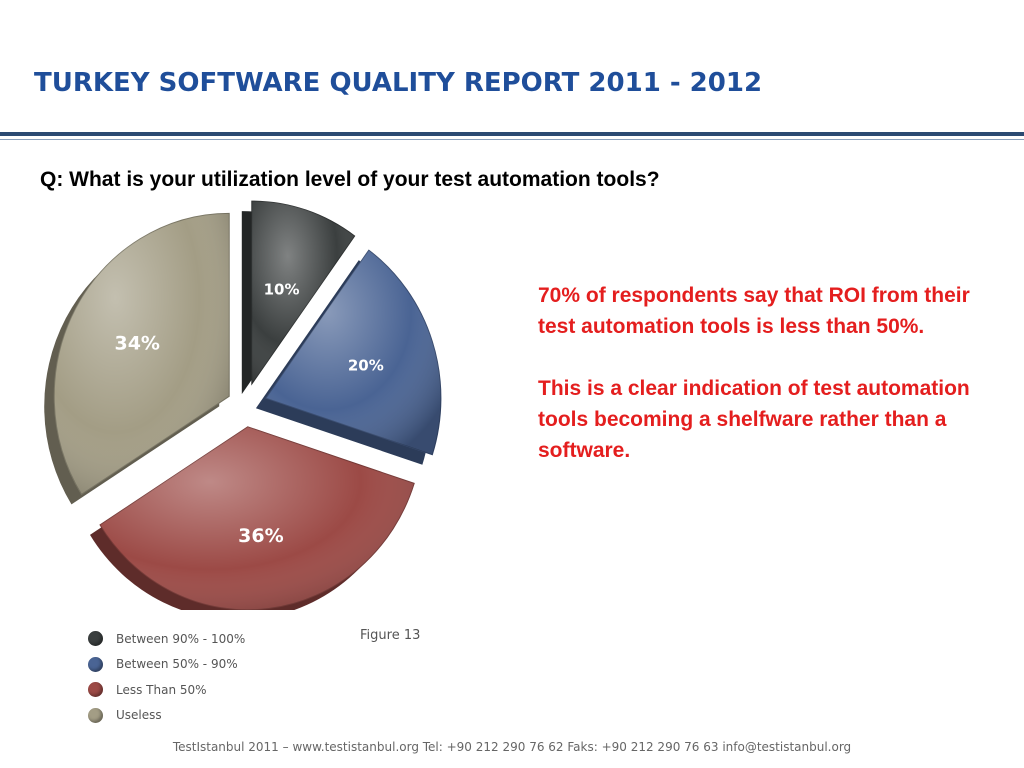 Image resolution: width=1024 pixels, height=768 pixels. I want to click on pie-data-label-3: 36%, so click(260, 536).